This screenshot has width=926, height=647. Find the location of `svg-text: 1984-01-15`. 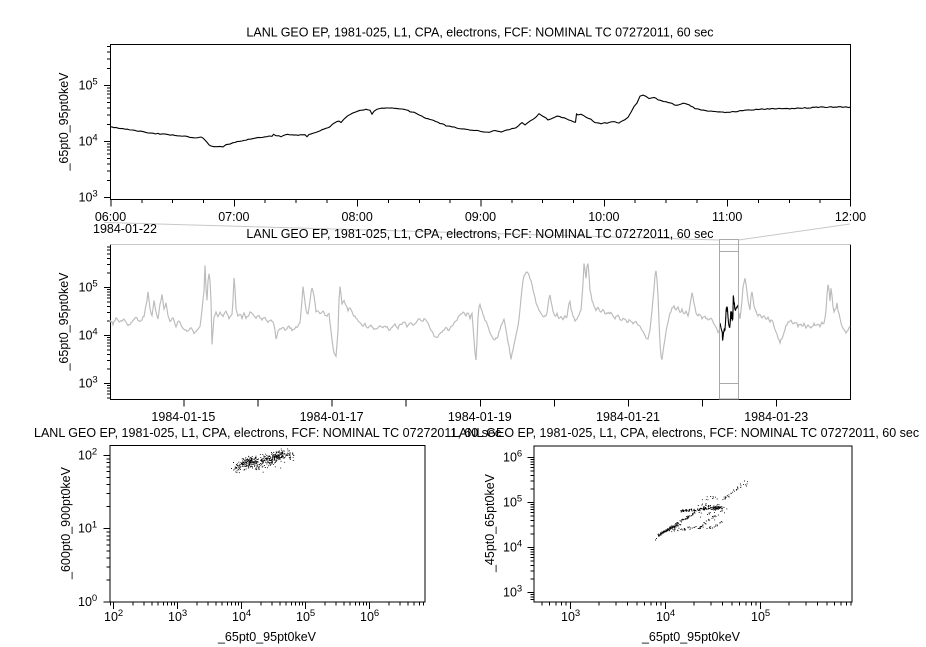

svg-text: 1984-01-15 is located at coordinates (183, 417).